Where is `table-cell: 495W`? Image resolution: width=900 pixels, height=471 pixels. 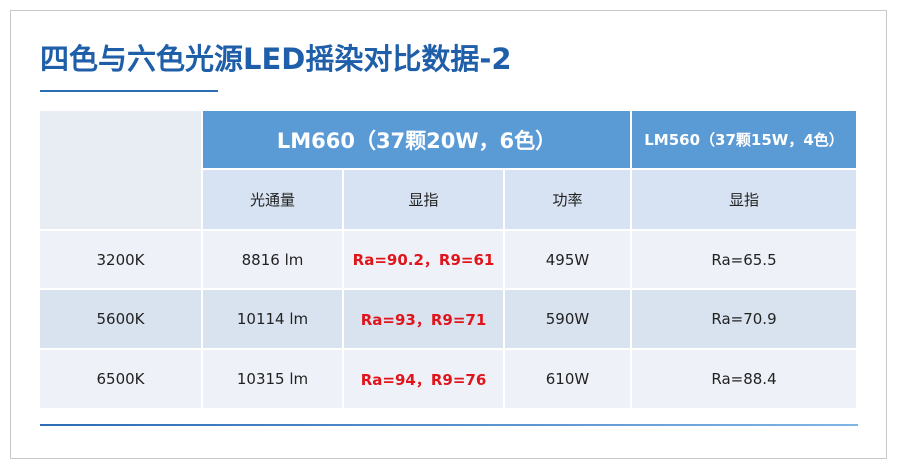
table-cell: 495W is located at coordinates (568, 260).